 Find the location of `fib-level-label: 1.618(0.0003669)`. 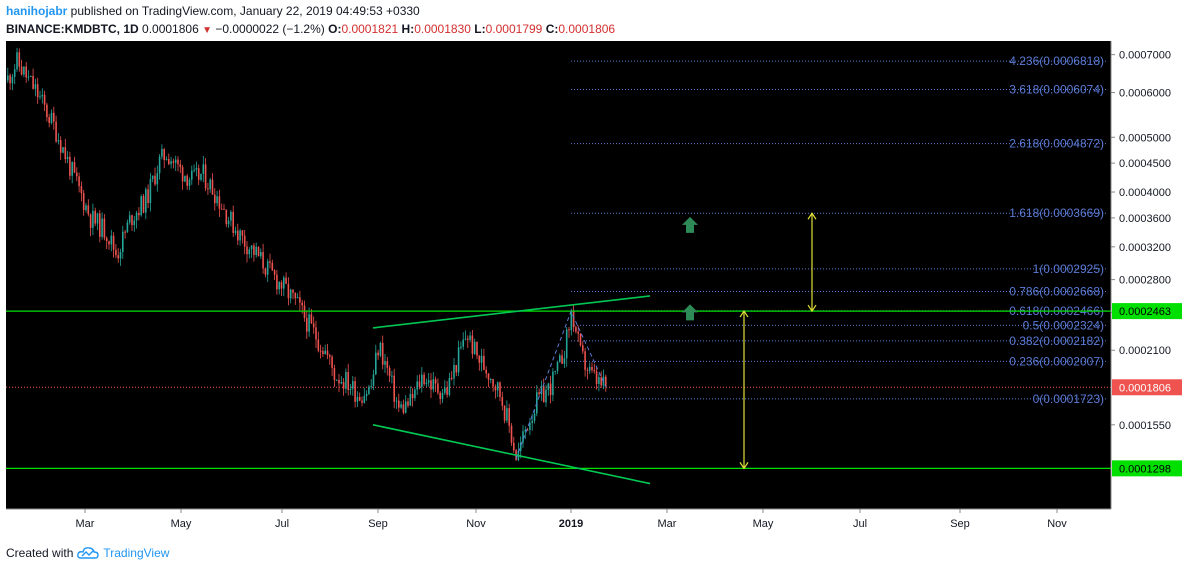

fib-level-label: 1.618(0.0003669) is located at coordinates (1056, 213).